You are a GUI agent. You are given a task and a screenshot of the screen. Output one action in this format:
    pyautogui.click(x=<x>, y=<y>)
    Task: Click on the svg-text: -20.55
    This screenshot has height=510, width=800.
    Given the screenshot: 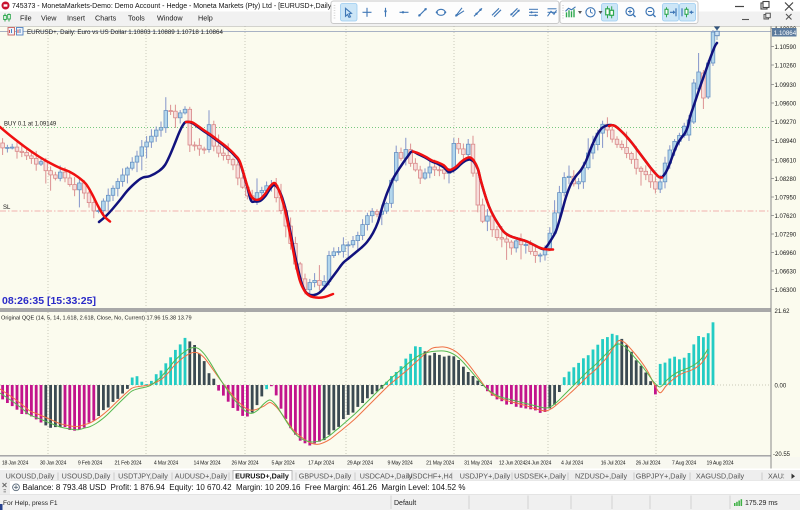 What is the action you would take?
    pyautogui.click(x=782, y=455)
    